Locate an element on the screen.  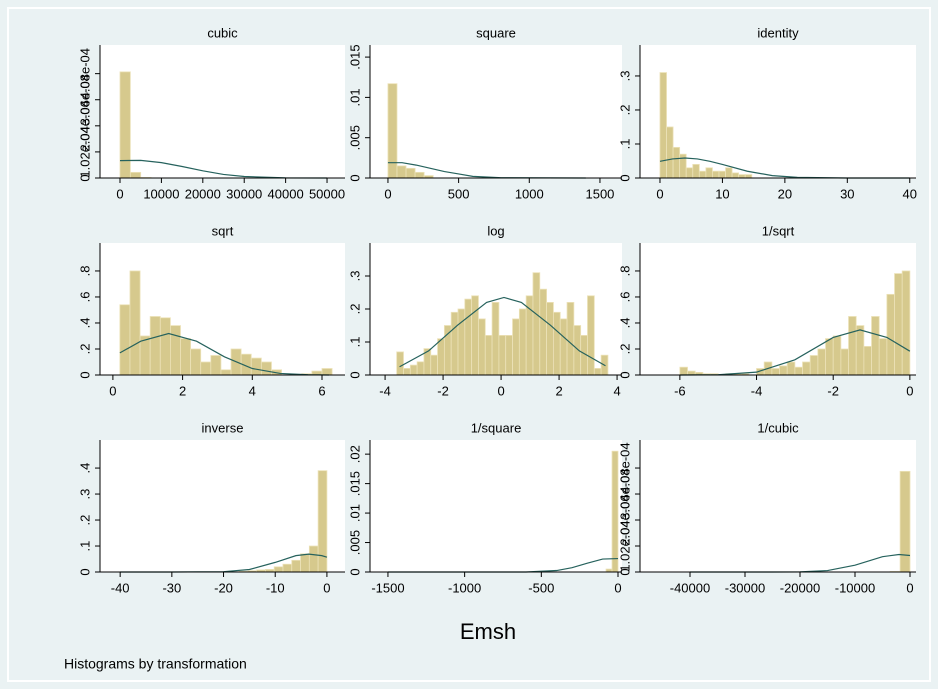
x-tick-label: 2 is located at coordinates (182, 390).